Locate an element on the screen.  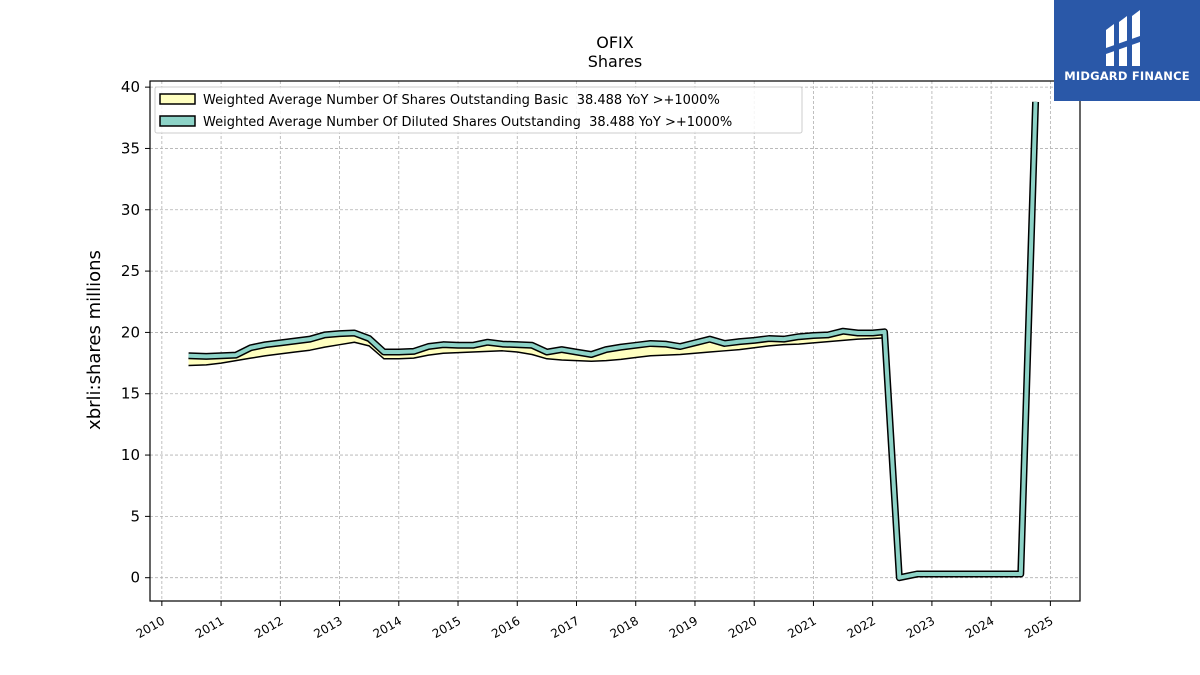
logo-text: MIDGARD FINANCE is located at coordinates (1127, 76).